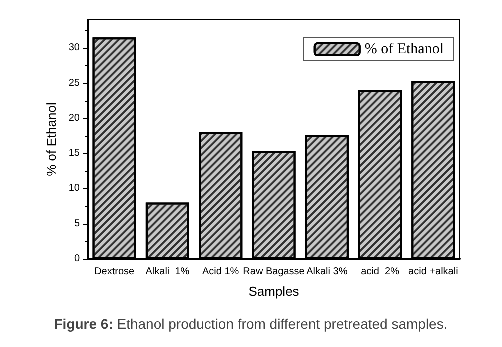 This screenshot has width=502, height=347. Describe the element at coordinates (327, 272) in the screenshot. I see `x-tick-label: Alkali 3%` at that location.